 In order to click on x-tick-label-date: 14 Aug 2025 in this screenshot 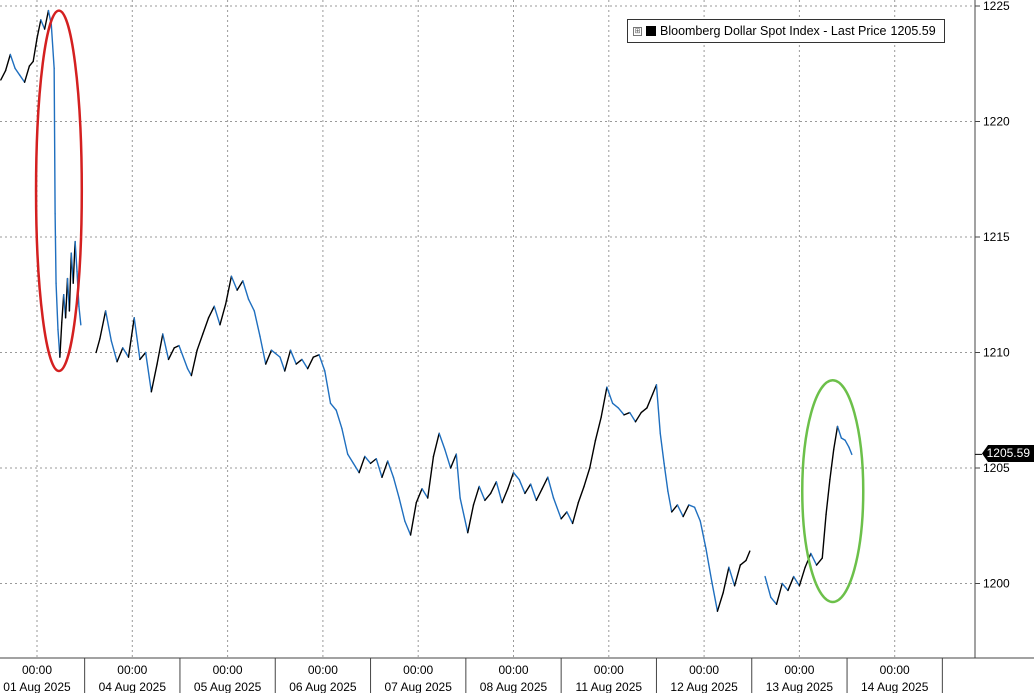, I will do `click(895, 686)`.